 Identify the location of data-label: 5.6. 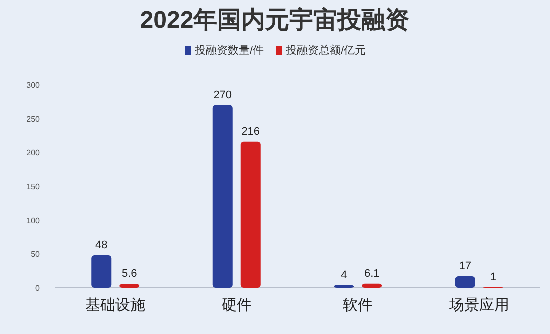
(130, 274).